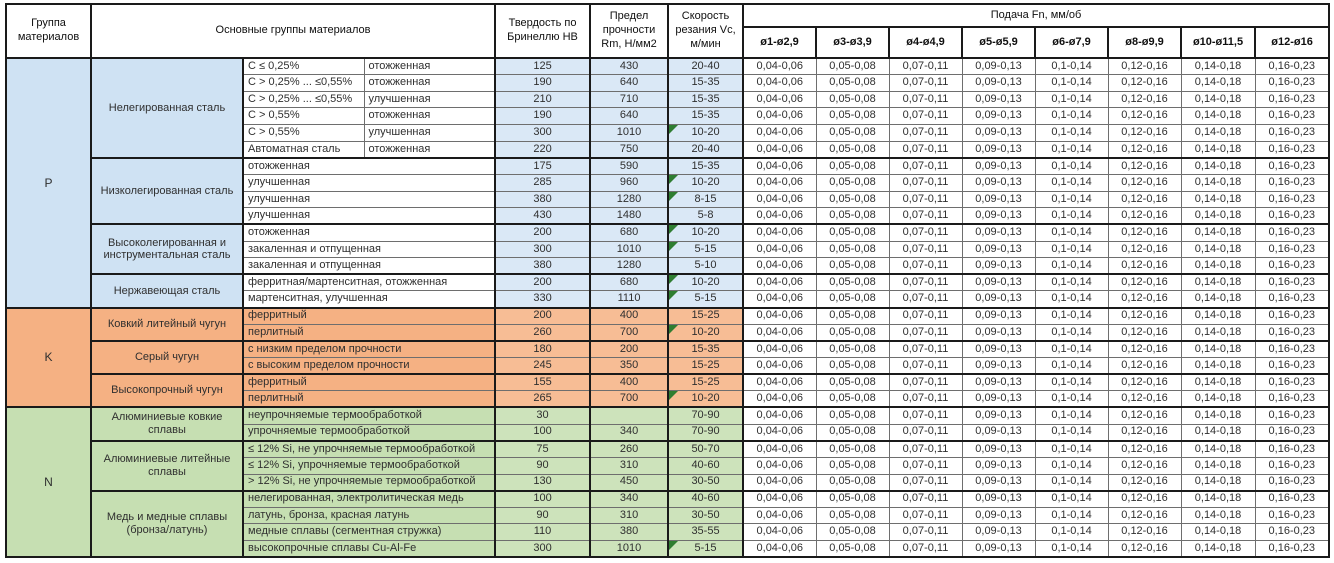 This screenshot has height=563, width=1334. What do you see at coordinates (369, 399) in the screenshot?
I see `material-condition: перлитный` at bounding box center [369, 399].